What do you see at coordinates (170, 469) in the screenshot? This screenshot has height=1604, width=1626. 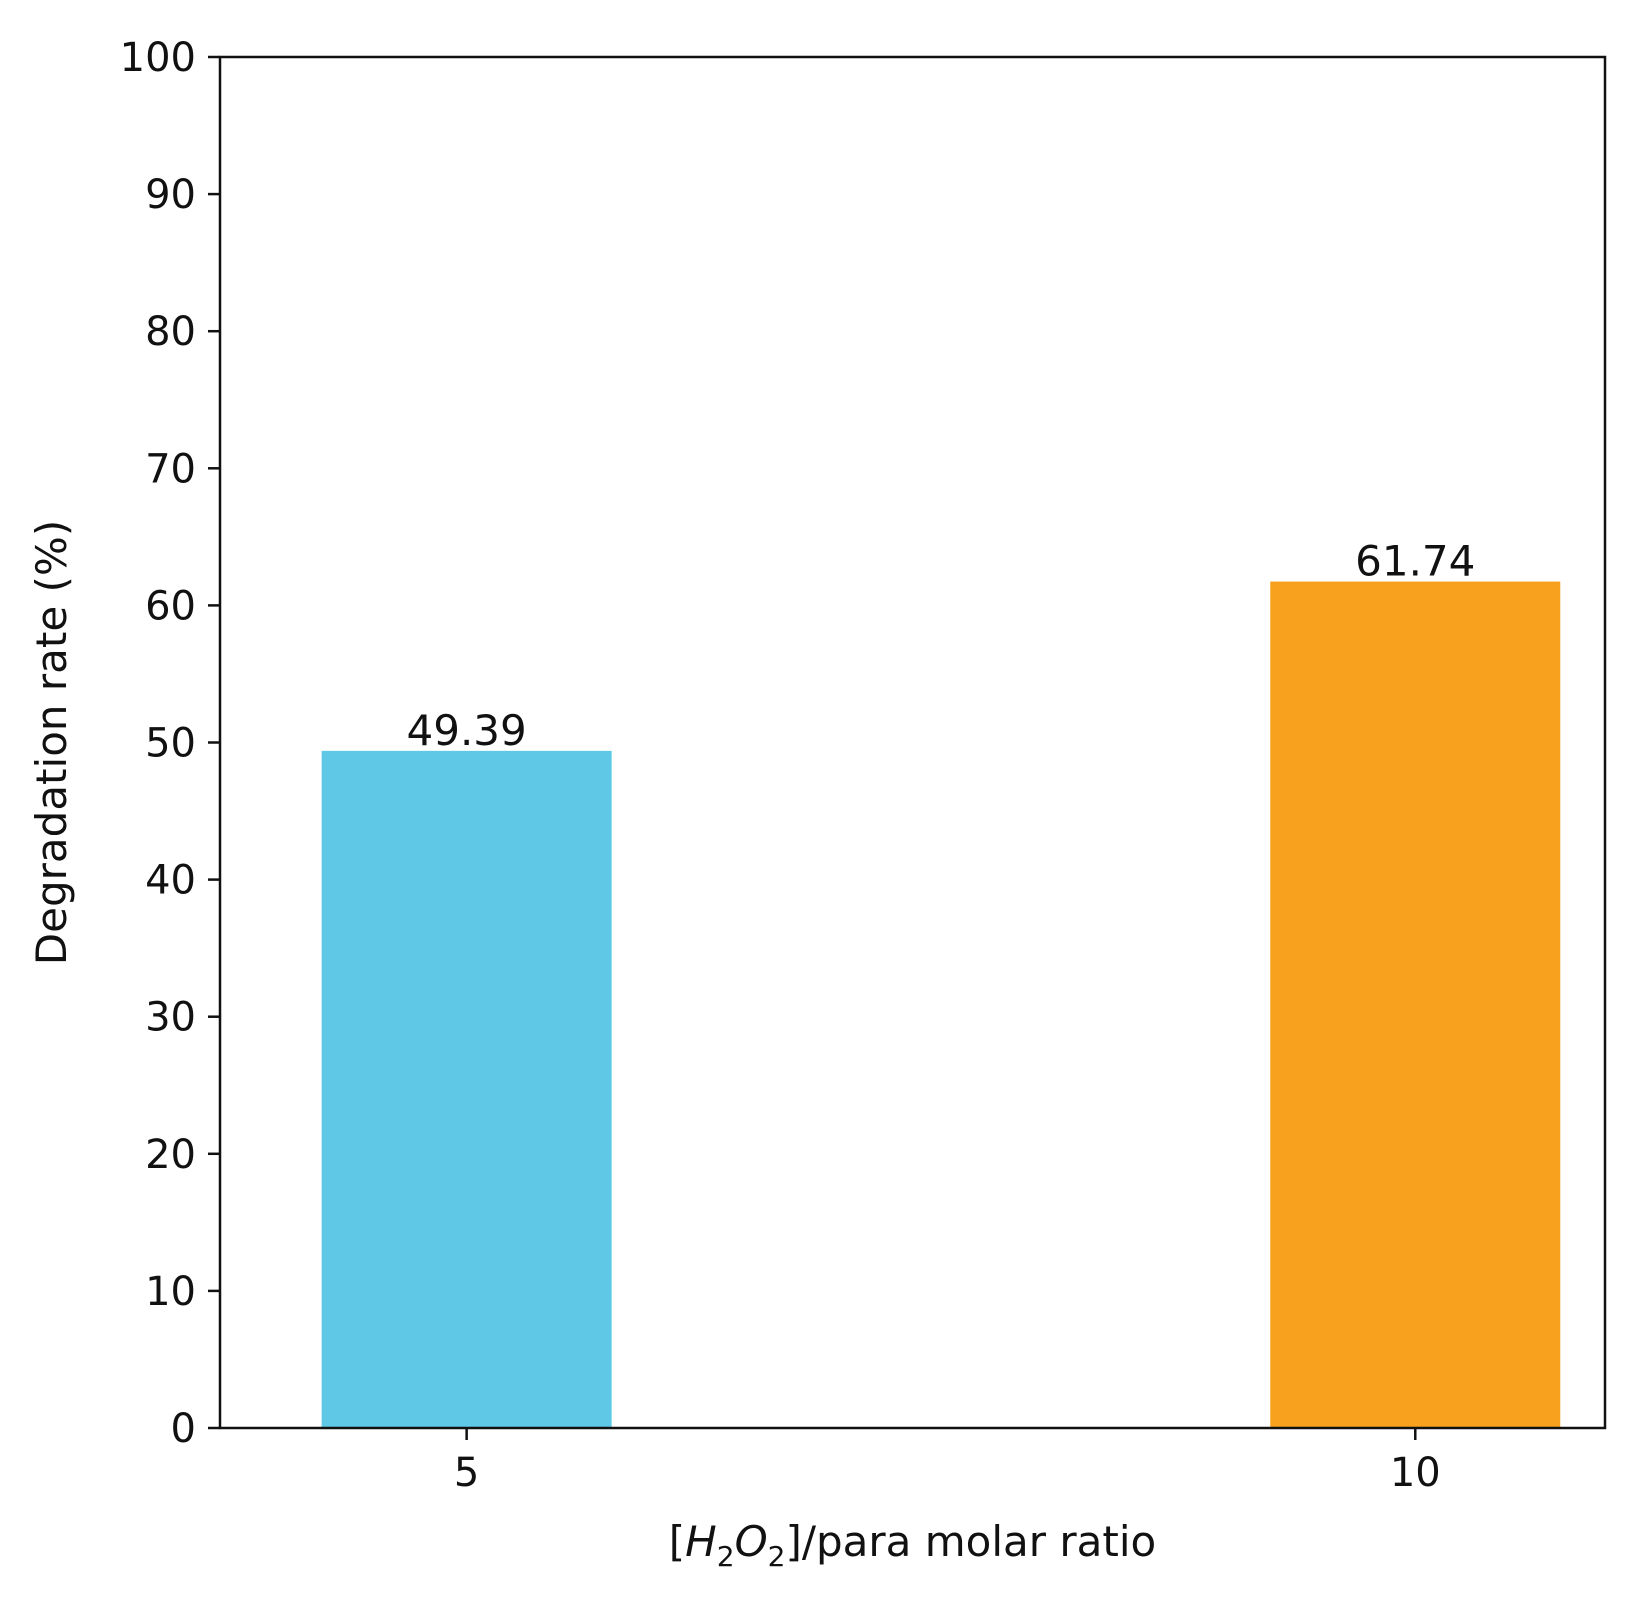 I see `y-tick-label-70: 70` at bounding box center [170, 469].